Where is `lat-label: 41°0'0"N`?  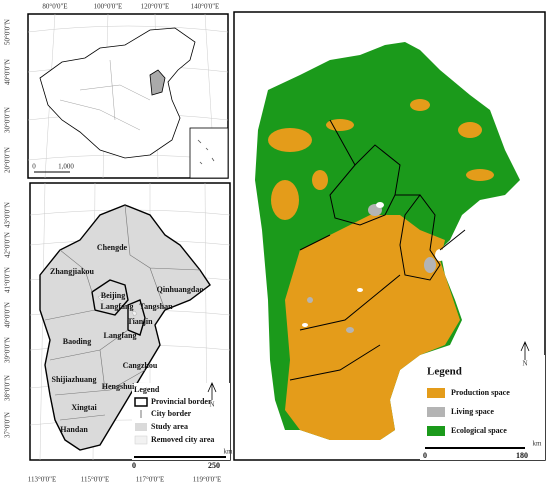 lat-label: 41°0'0"N is located at coordinates (8, 280).